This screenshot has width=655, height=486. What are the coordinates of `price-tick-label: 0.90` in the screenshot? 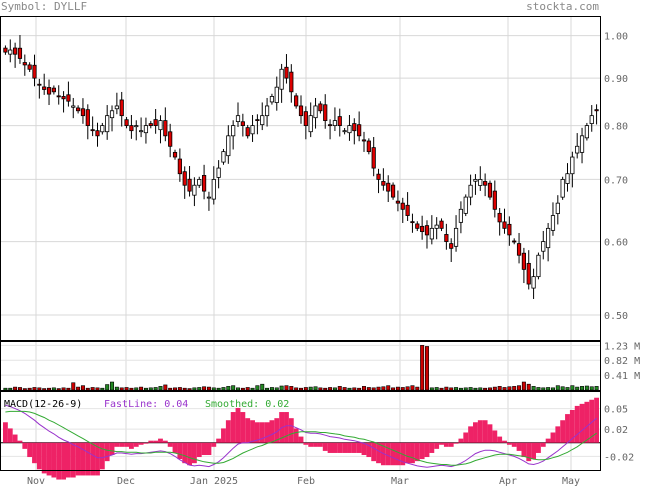 It's located at (616, 79).